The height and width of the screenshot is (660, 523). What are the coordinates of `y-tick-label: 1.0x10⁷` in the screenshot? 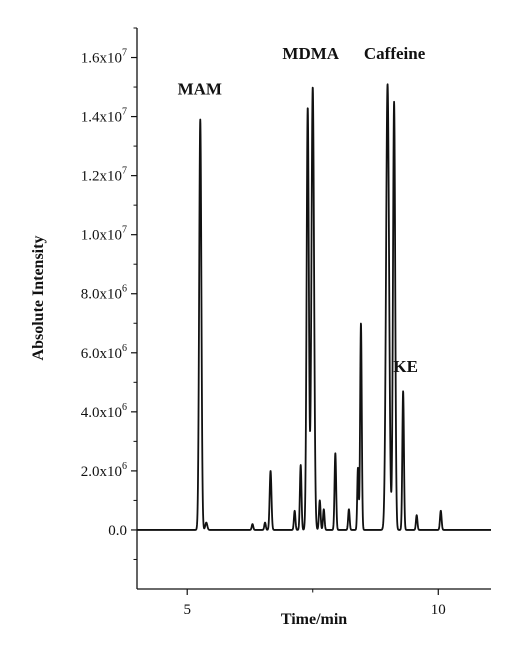 It's located at (104, 234).